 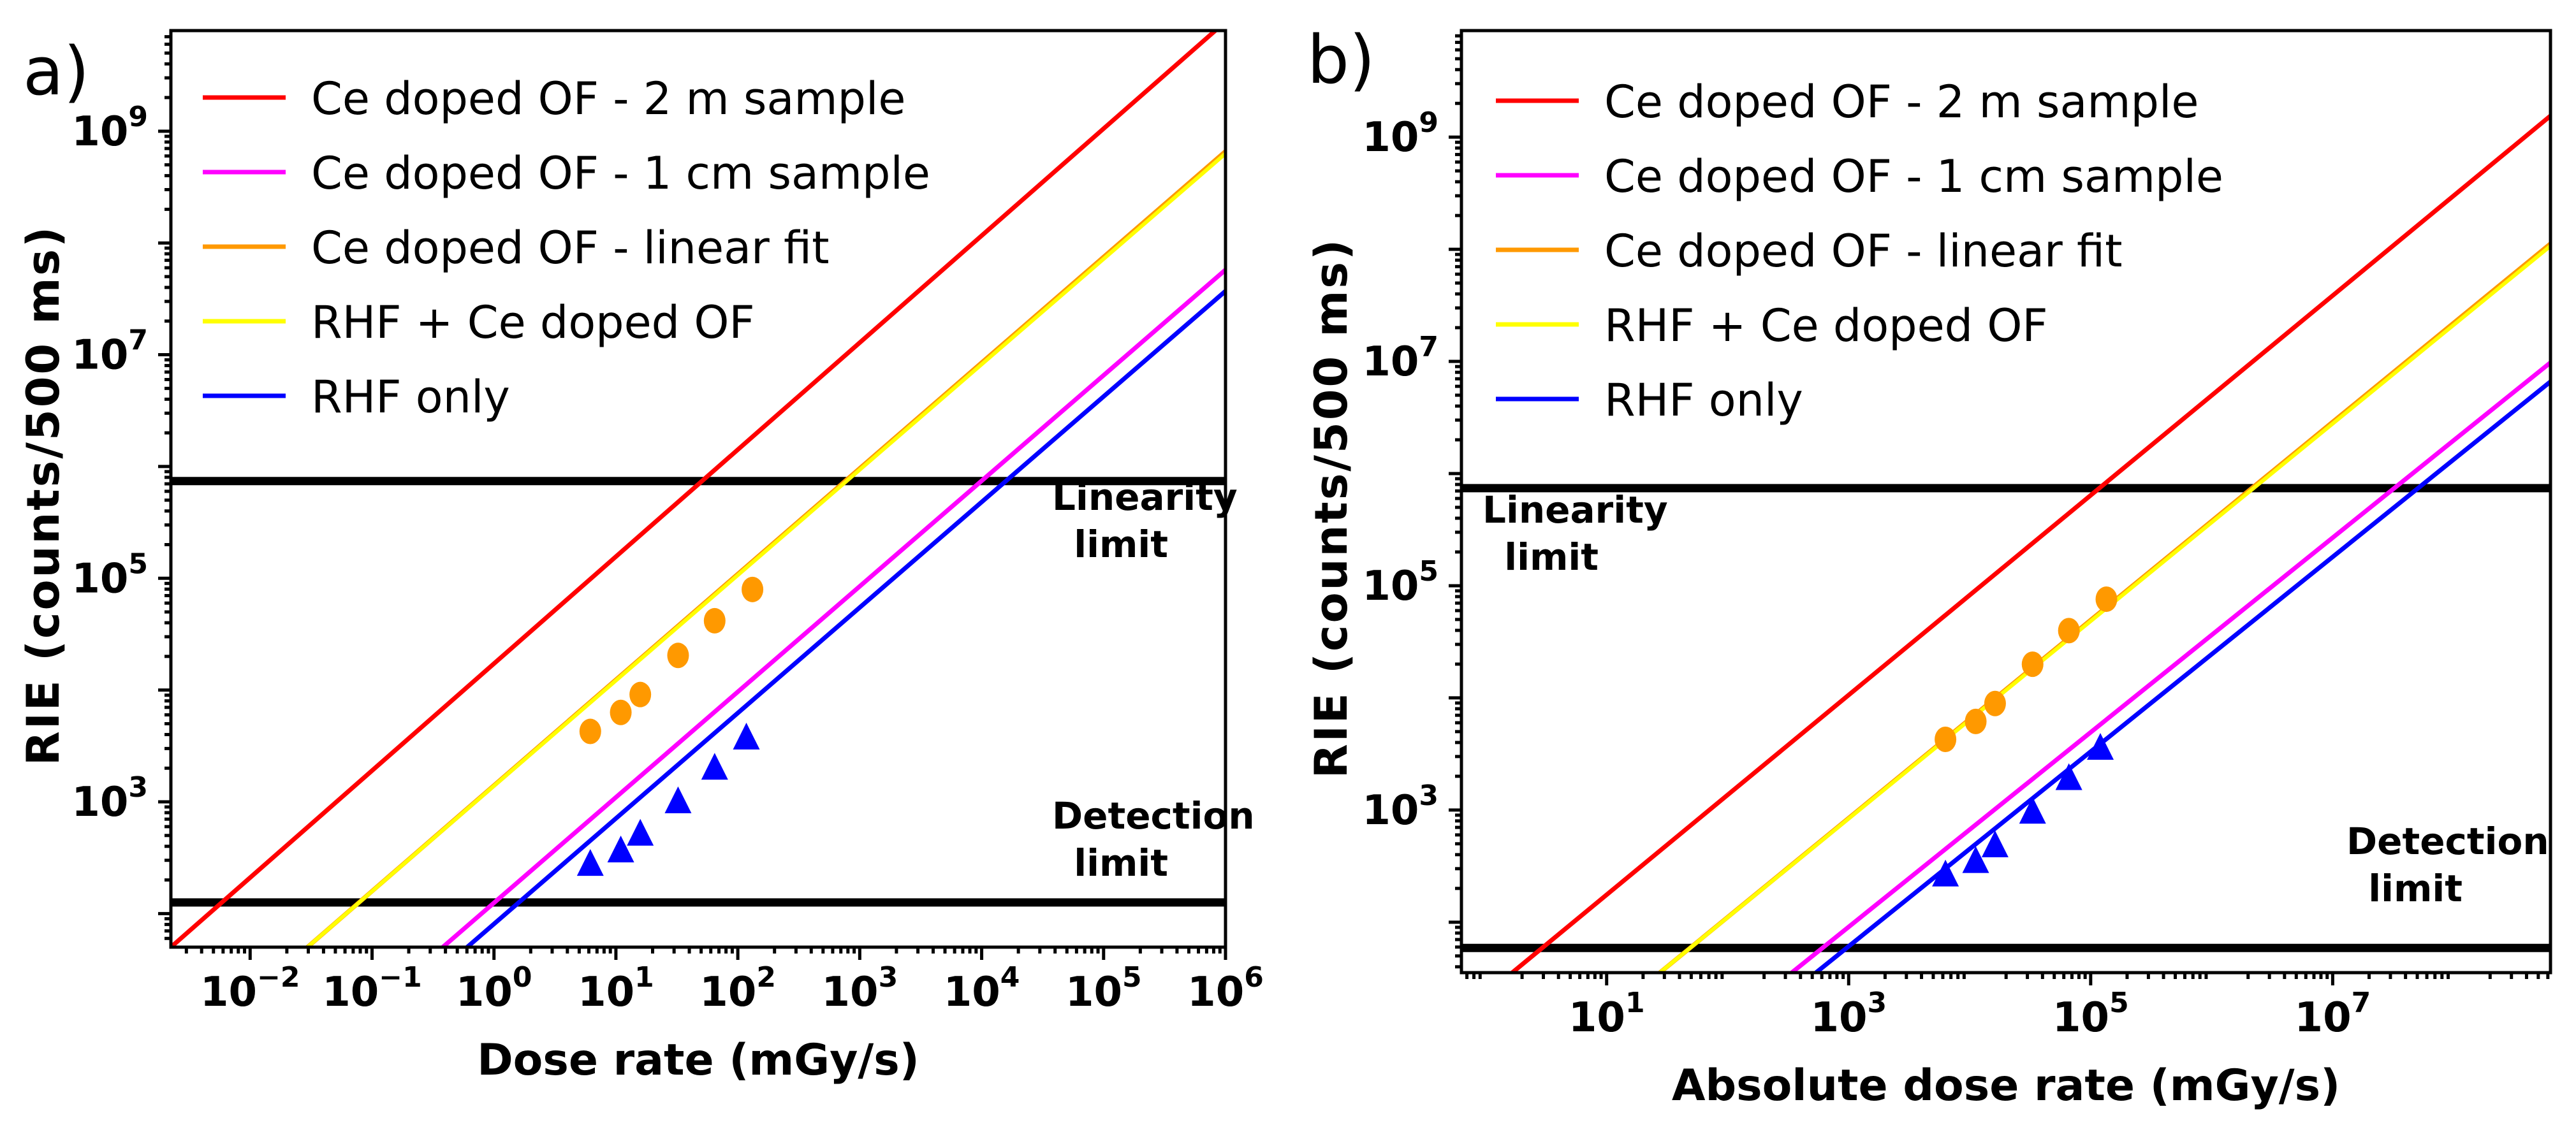 What do you see at coordinates (372, 989) in the screenshot?
I see `x-tick-label: 10⁻¹` at bounding box center [372, 989].